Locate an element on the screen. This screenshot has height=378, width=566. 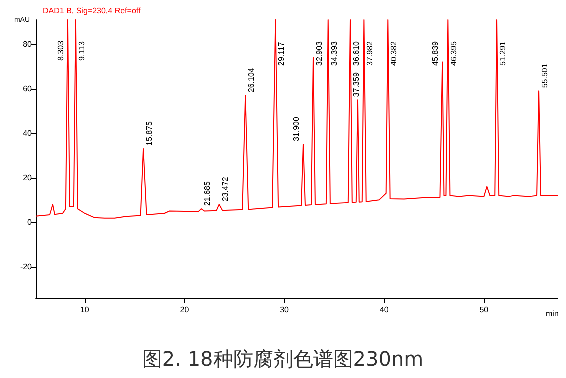
annotation: 15.875 is located at coordinates (149, 133).